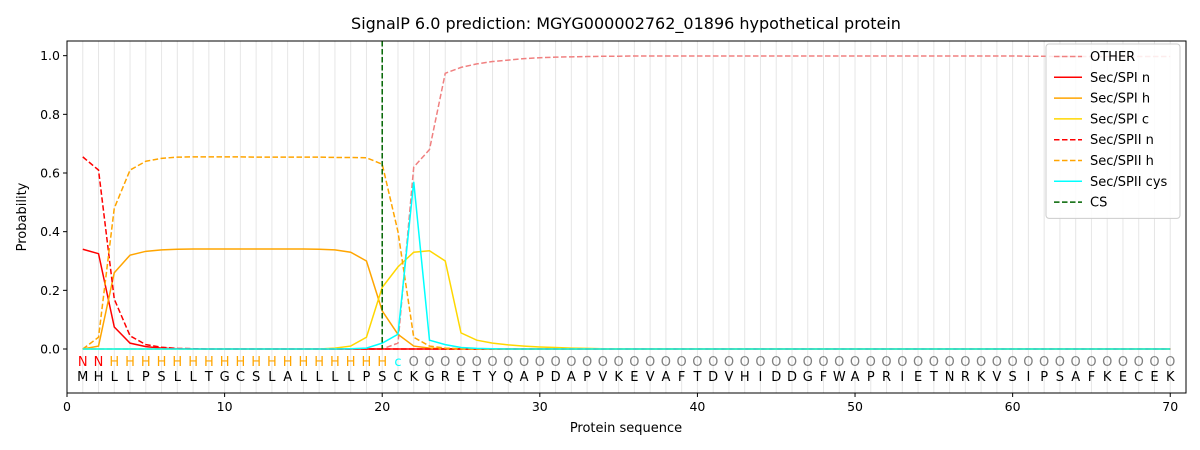  What do you see at coordinates (1013, 406) in the screenshot?
I see `x-tick-label: 60` at bounding box center [1013, 406].